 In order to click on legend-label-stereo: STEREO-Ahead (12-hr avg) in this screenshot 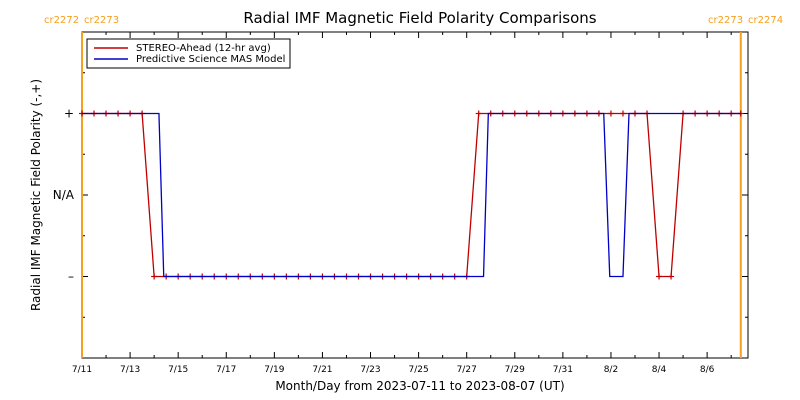, I will do `click(203, 48)`.